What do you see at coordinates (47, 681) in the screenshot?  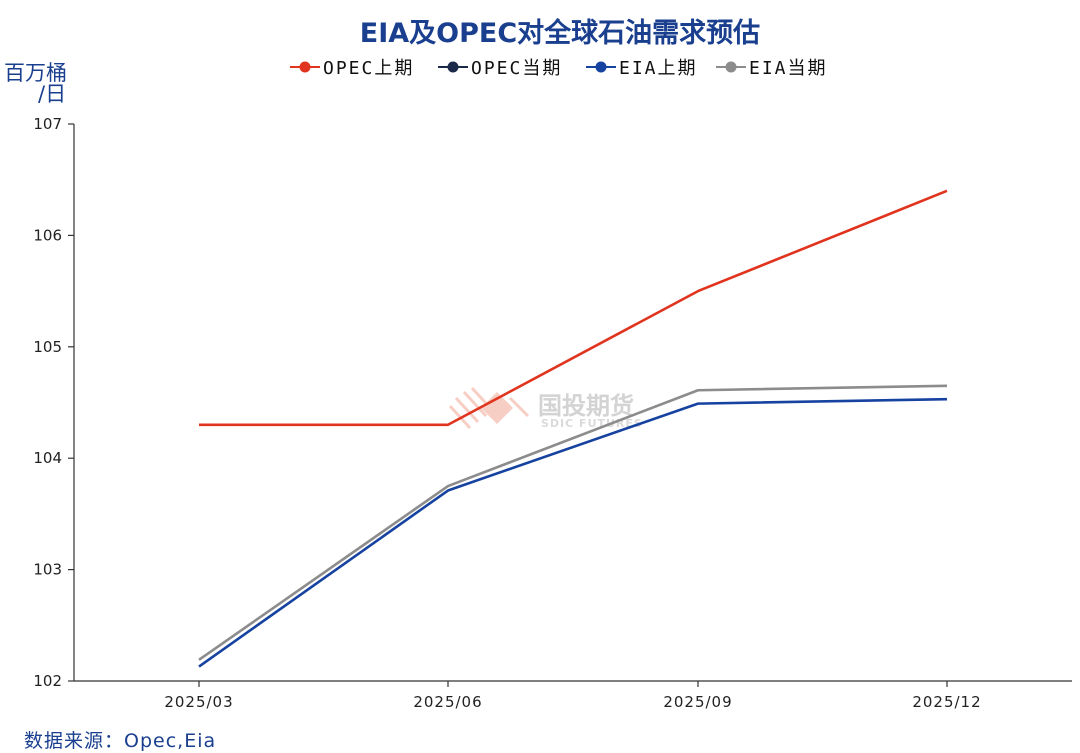 I see `y-tick-label: 102` at bounding box center [47, 681].